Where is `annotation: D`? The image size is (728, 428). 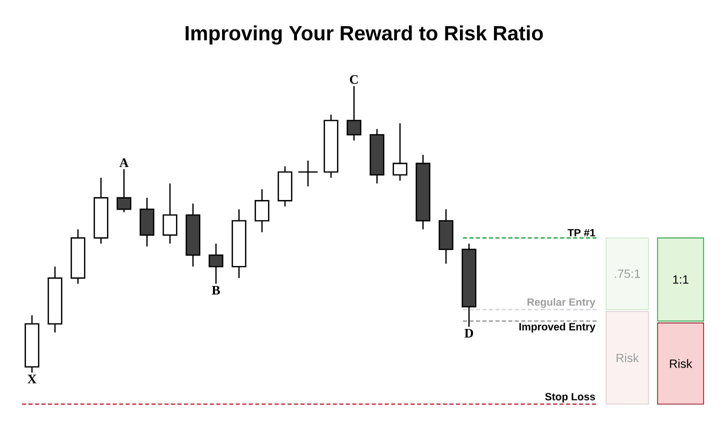 annotation: D is located at coordinates (469, 333).